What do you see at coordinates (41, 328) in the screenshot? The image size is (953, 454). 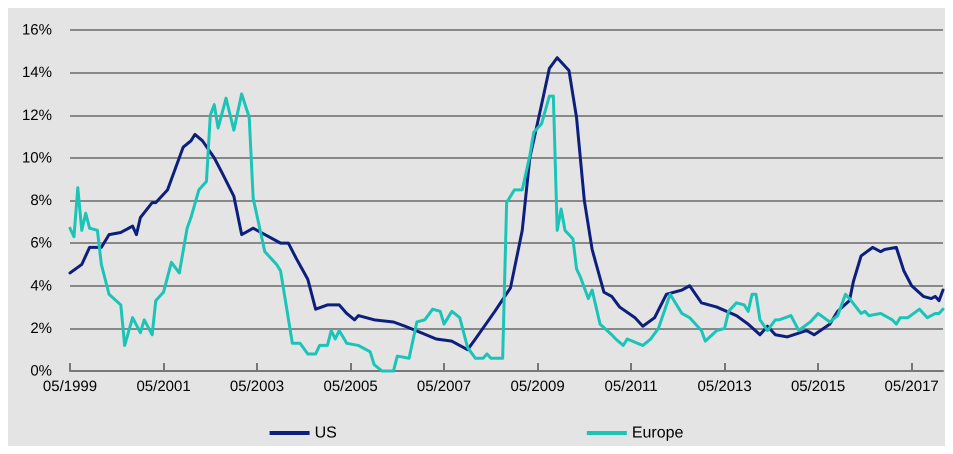 I see `y-tick-label: 2%` at bounding box center [41, 328].